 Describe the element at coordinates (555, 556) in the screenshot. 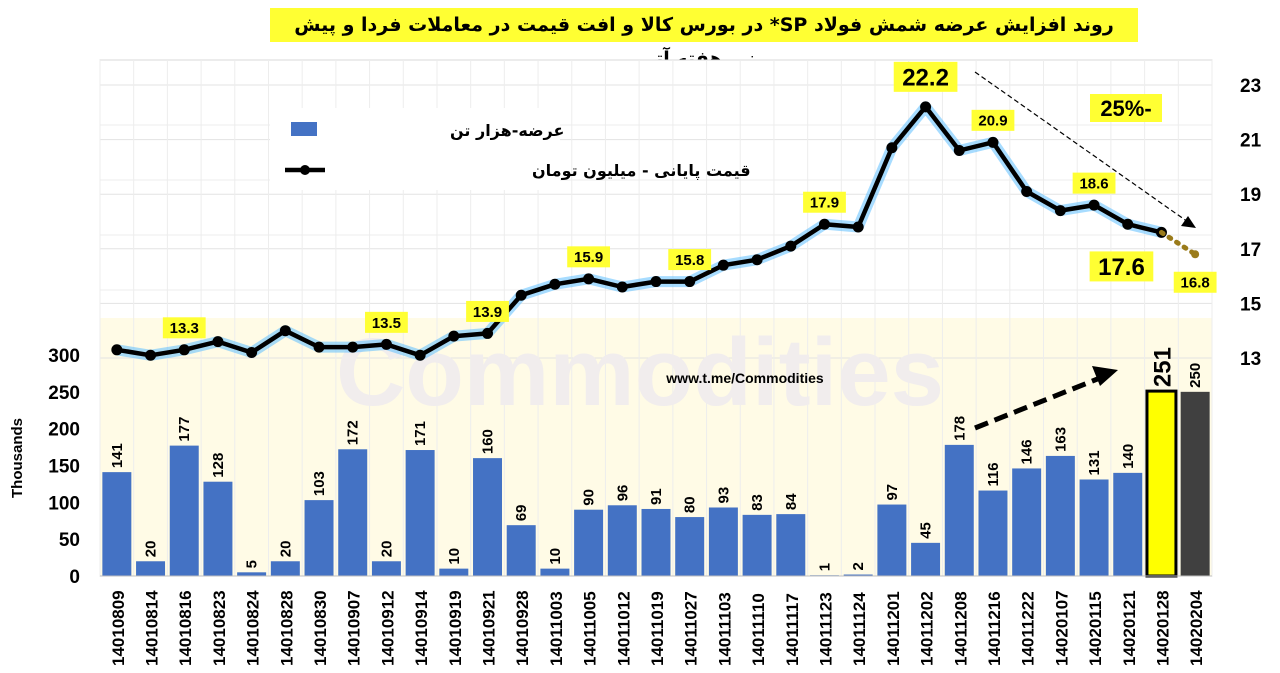

I see `bar-label-14011003: 10` at that location.